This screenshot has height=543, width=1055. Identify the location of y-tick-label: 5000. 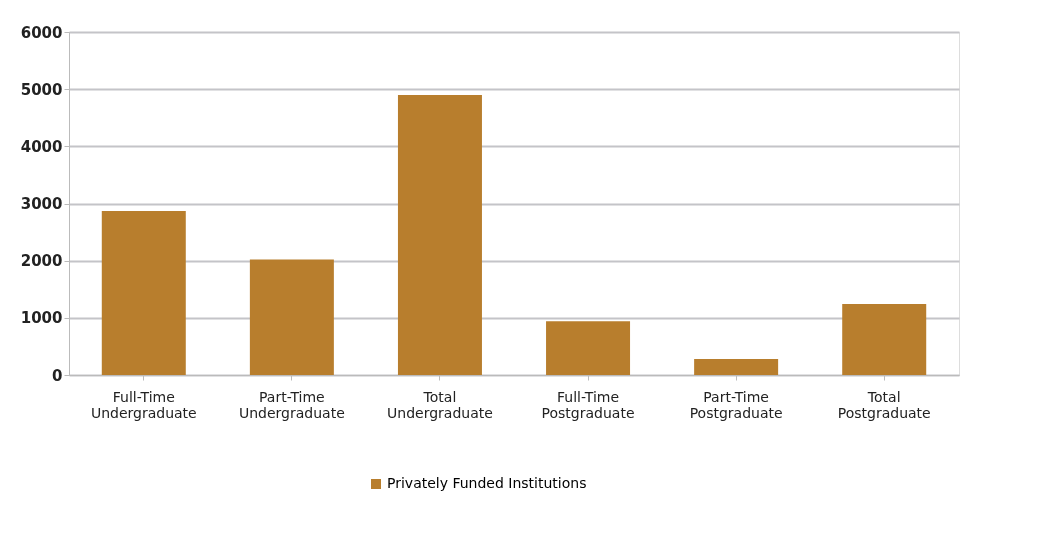
(41, 89).